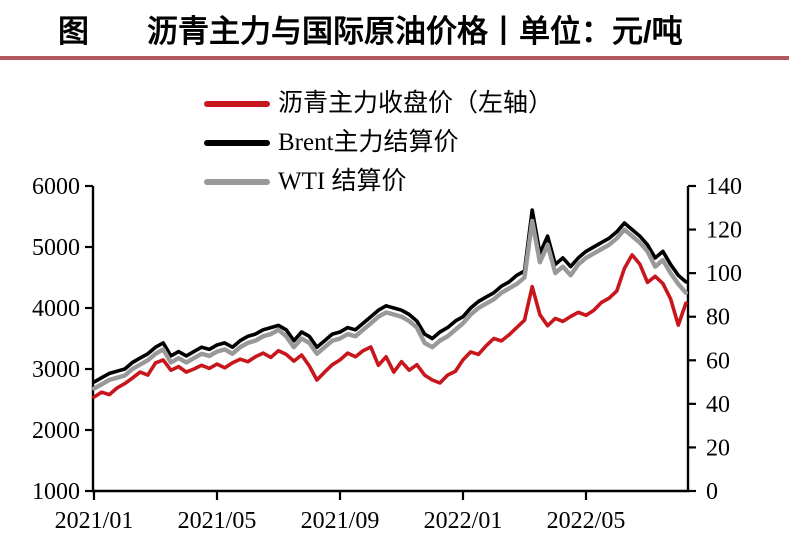 Image resolution: width=789 pixels, height=545 pixels. I want to click on legend-label-brent: Brent主力结算价, so click(368, 142).